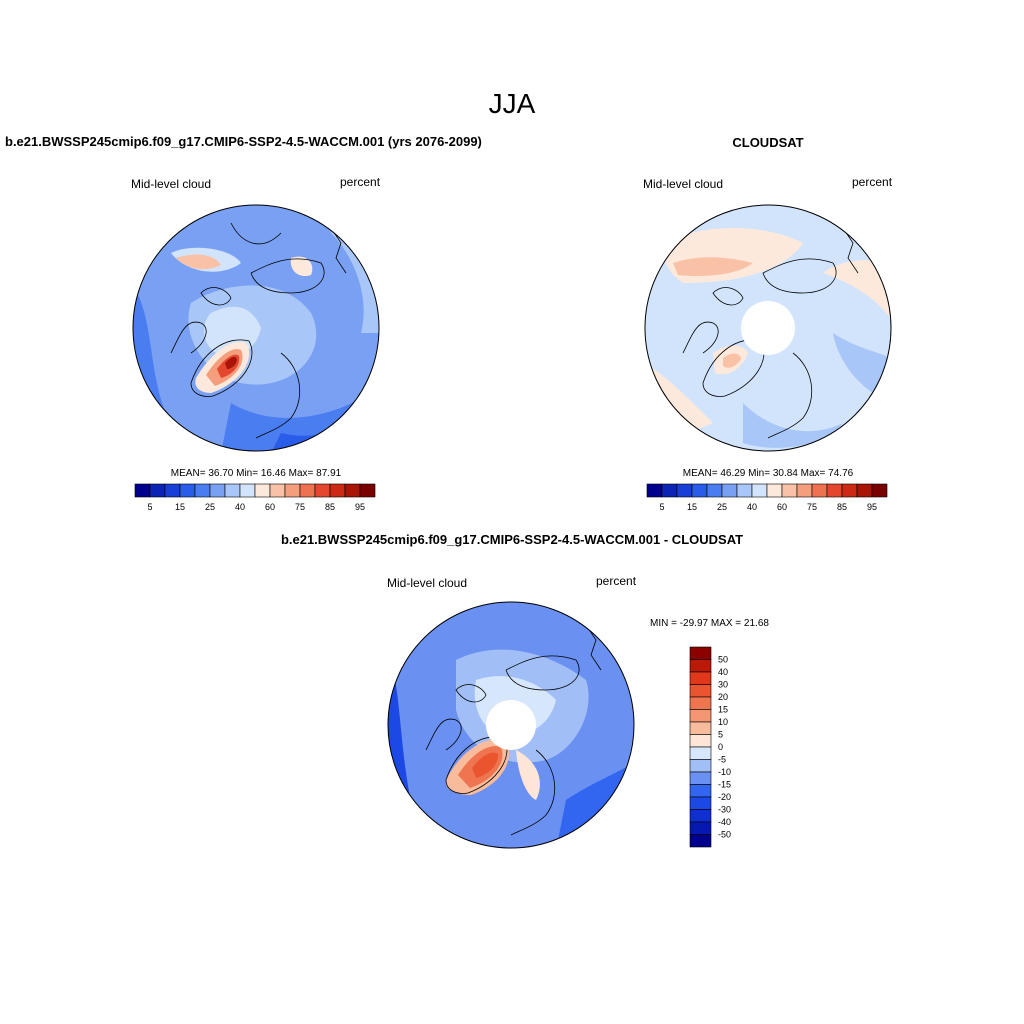 The height and width of the screenshot is (1024, 1024). What do you see at coordinates (210, 507) in the screenshot?
I see `colorbar-model-tick-label: 25` at bounding box center [210, 507].